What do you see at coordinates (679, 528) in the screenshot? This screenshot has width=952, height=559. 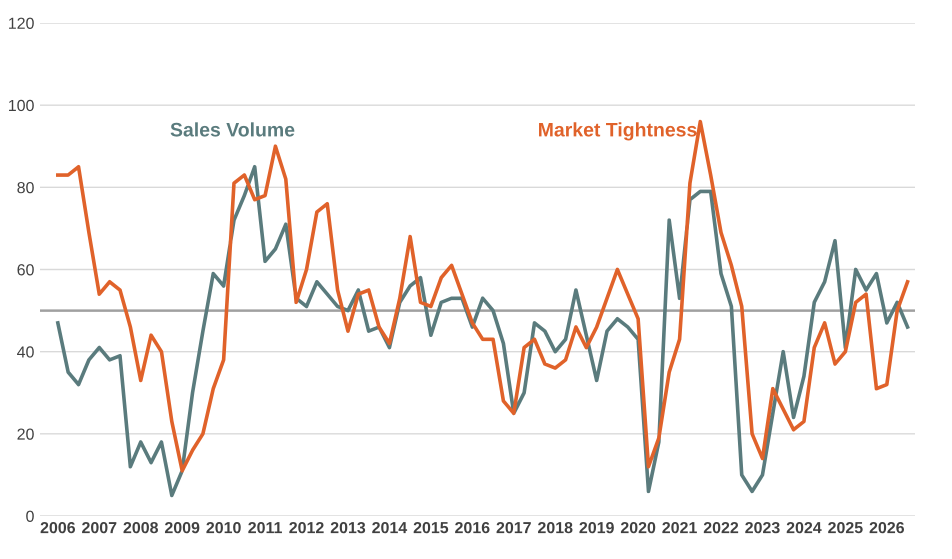 I see `x-tick-label: 2021` at bounding box center [679, 528].